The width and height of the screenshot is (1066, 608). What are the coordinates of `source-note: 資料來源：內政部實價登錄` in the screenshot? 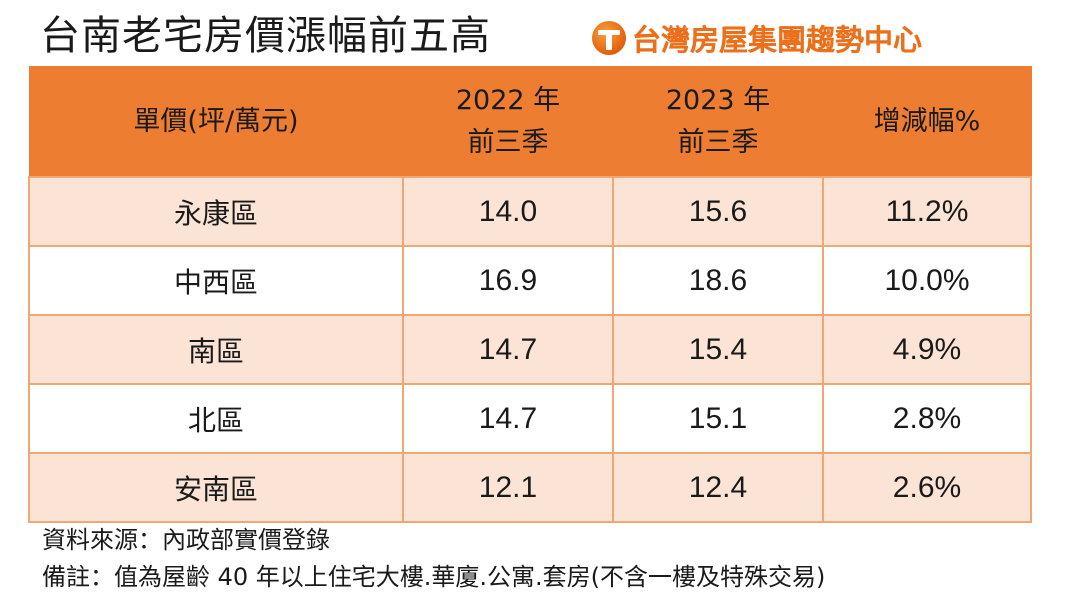 It's located at (186, 540).